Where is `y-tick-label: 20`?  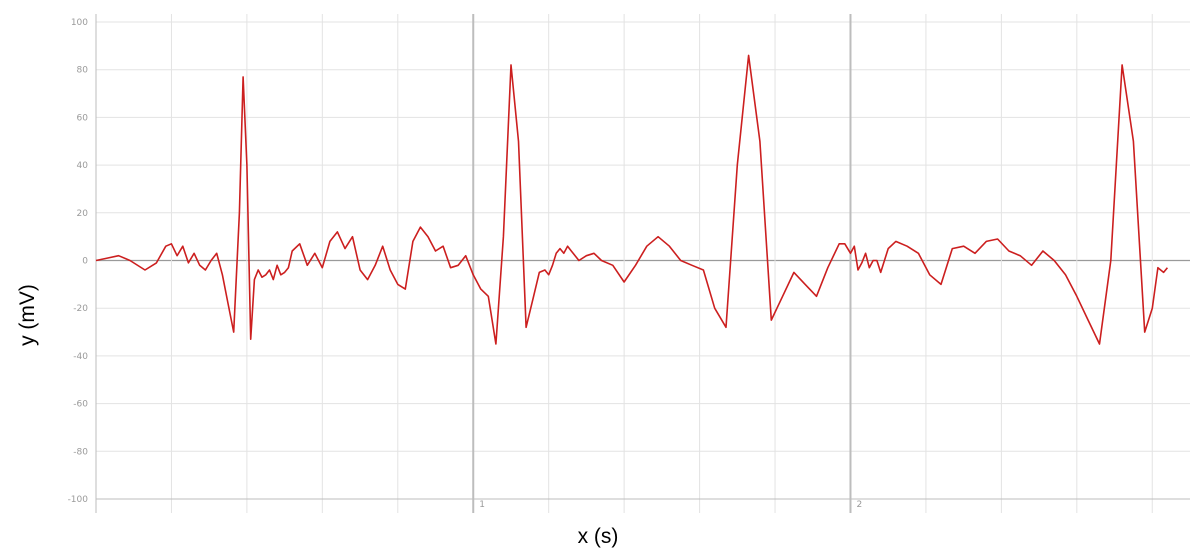 y-tick-label: 20 is located at coordinates (83, 214).